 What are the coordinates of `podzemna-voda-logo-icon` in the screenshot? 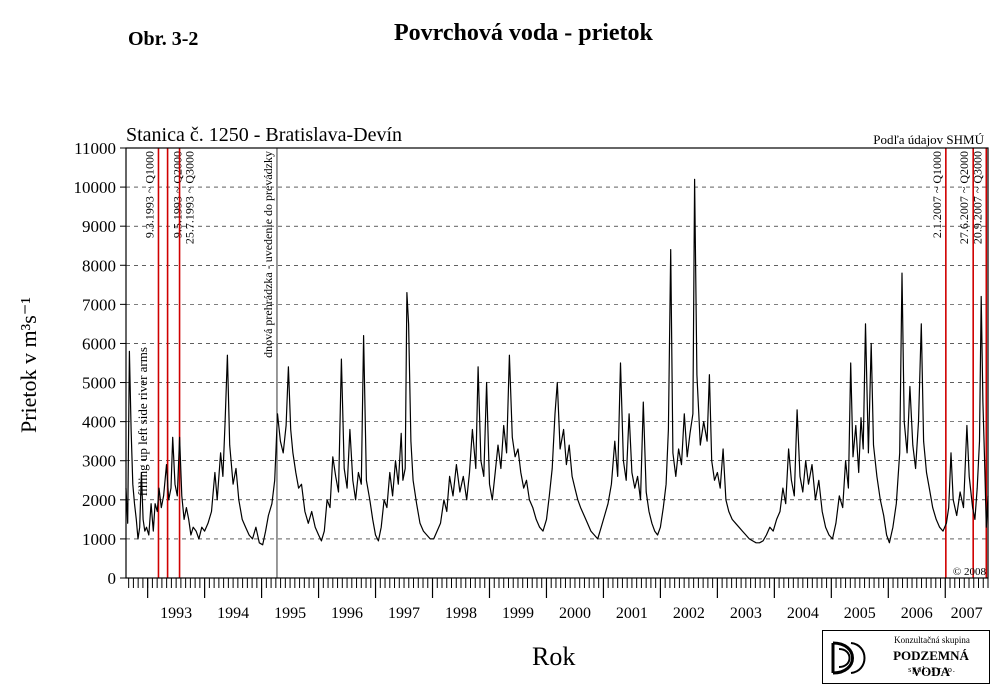 It's located at (848, 658).